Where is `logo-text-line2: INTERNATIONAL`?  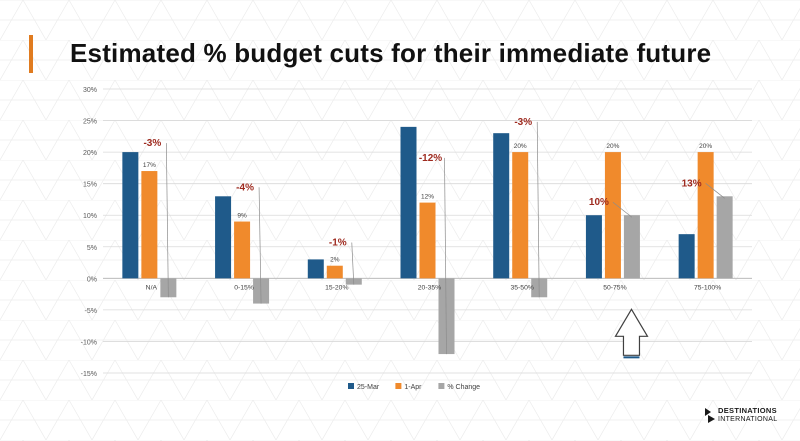 logo-text-line2: INTERNATIONAL is located at coordinates (748, 419).